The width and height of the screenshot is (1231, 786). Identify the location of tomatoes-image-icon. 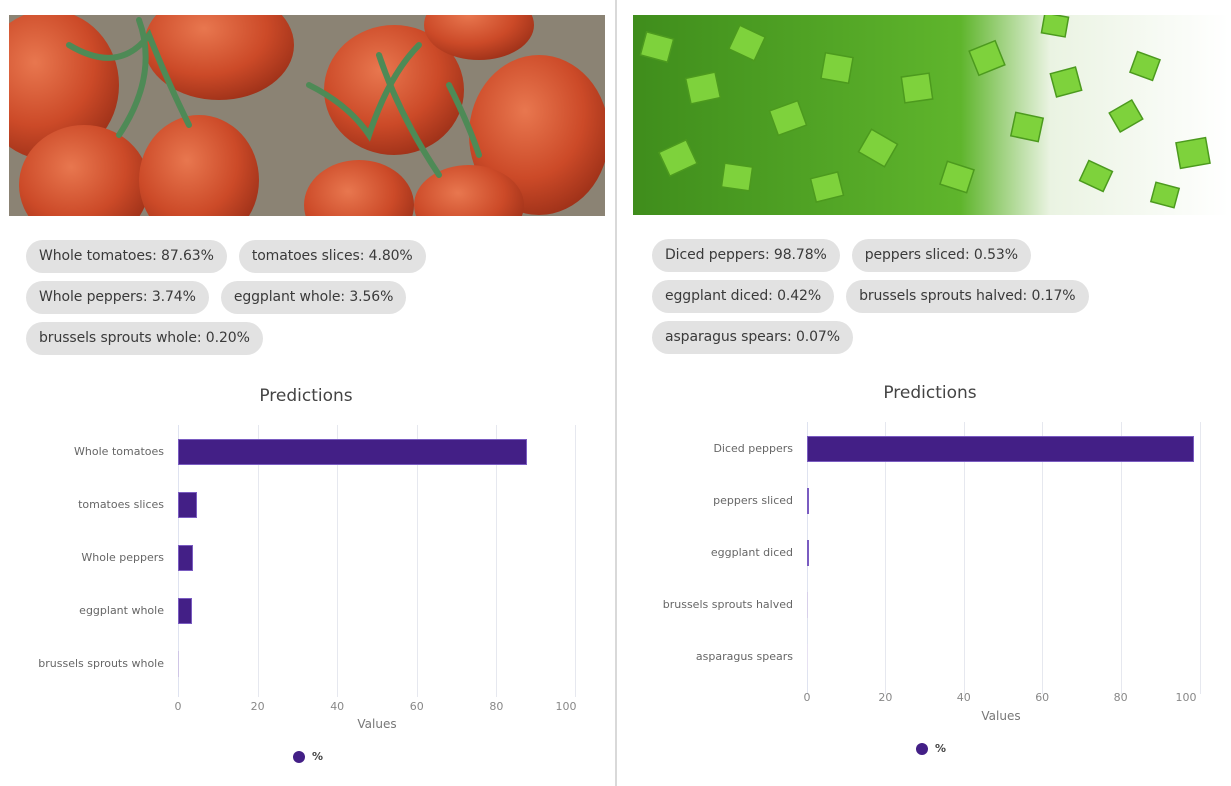
(307, 115).